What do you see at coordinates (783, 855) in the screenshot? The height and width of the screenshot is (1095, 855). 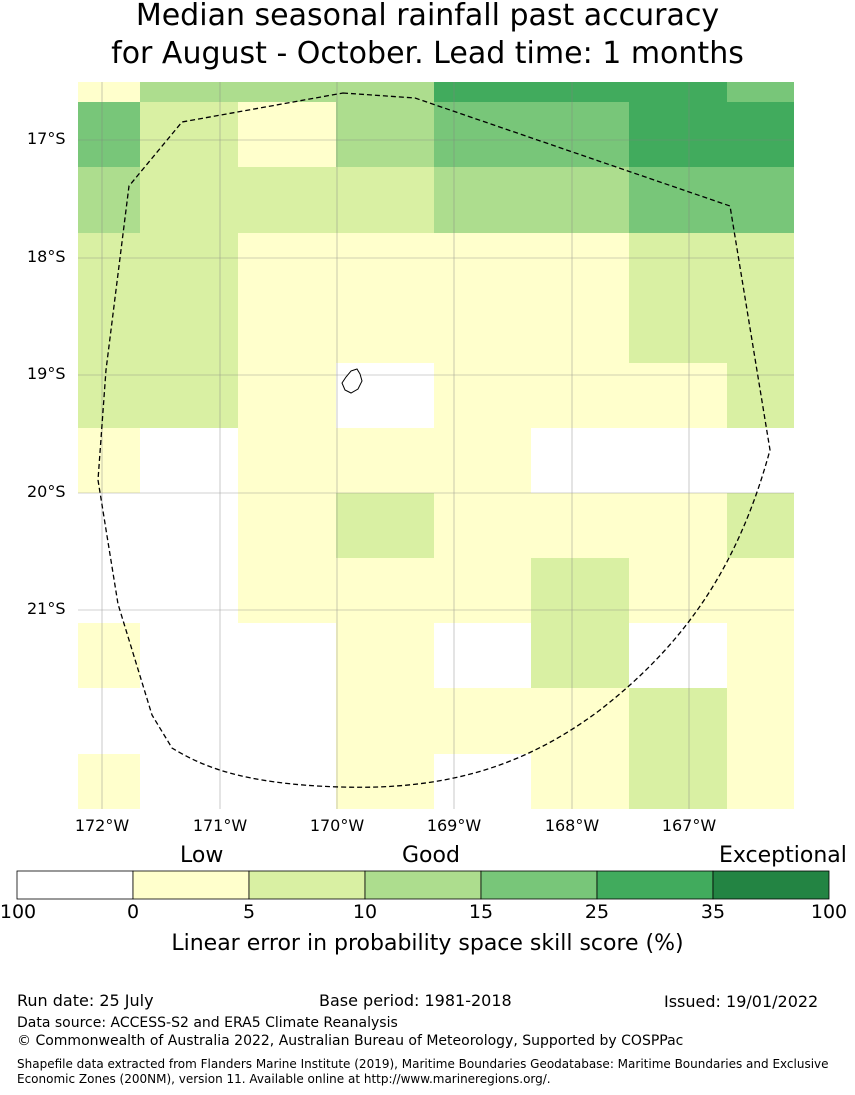 I see `category-exceptional: Exceptional` at bounding box center [783, 855].